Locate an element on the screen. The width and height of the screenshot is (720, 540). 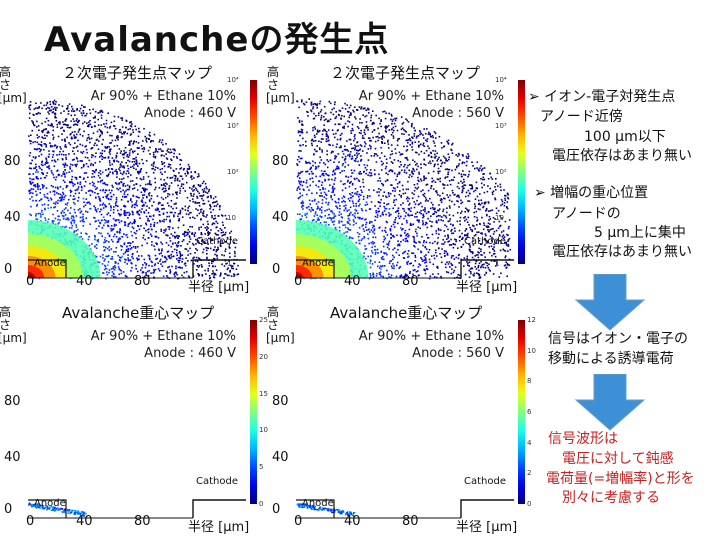
note-ion-pair-line4: 電圧依存はあまり無い is located at coordinates (622, 156).